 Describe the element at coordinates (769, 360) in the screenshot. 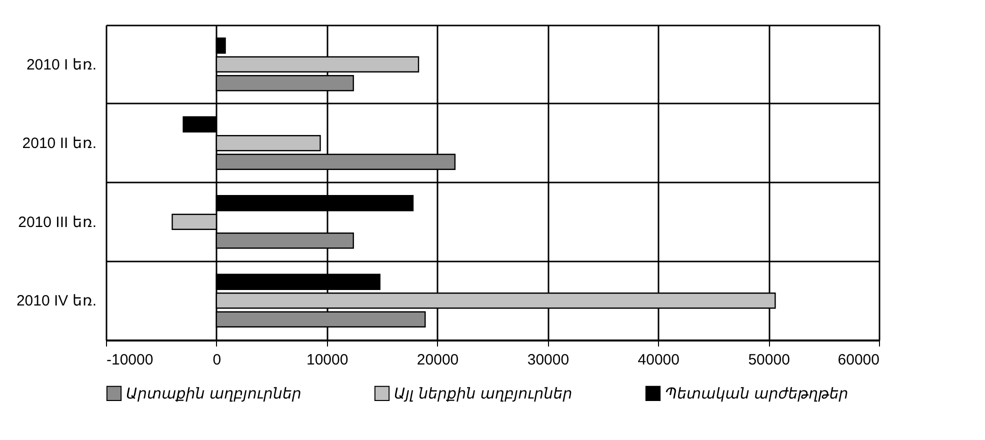

I see `x-tick-label: 50000` at that location.